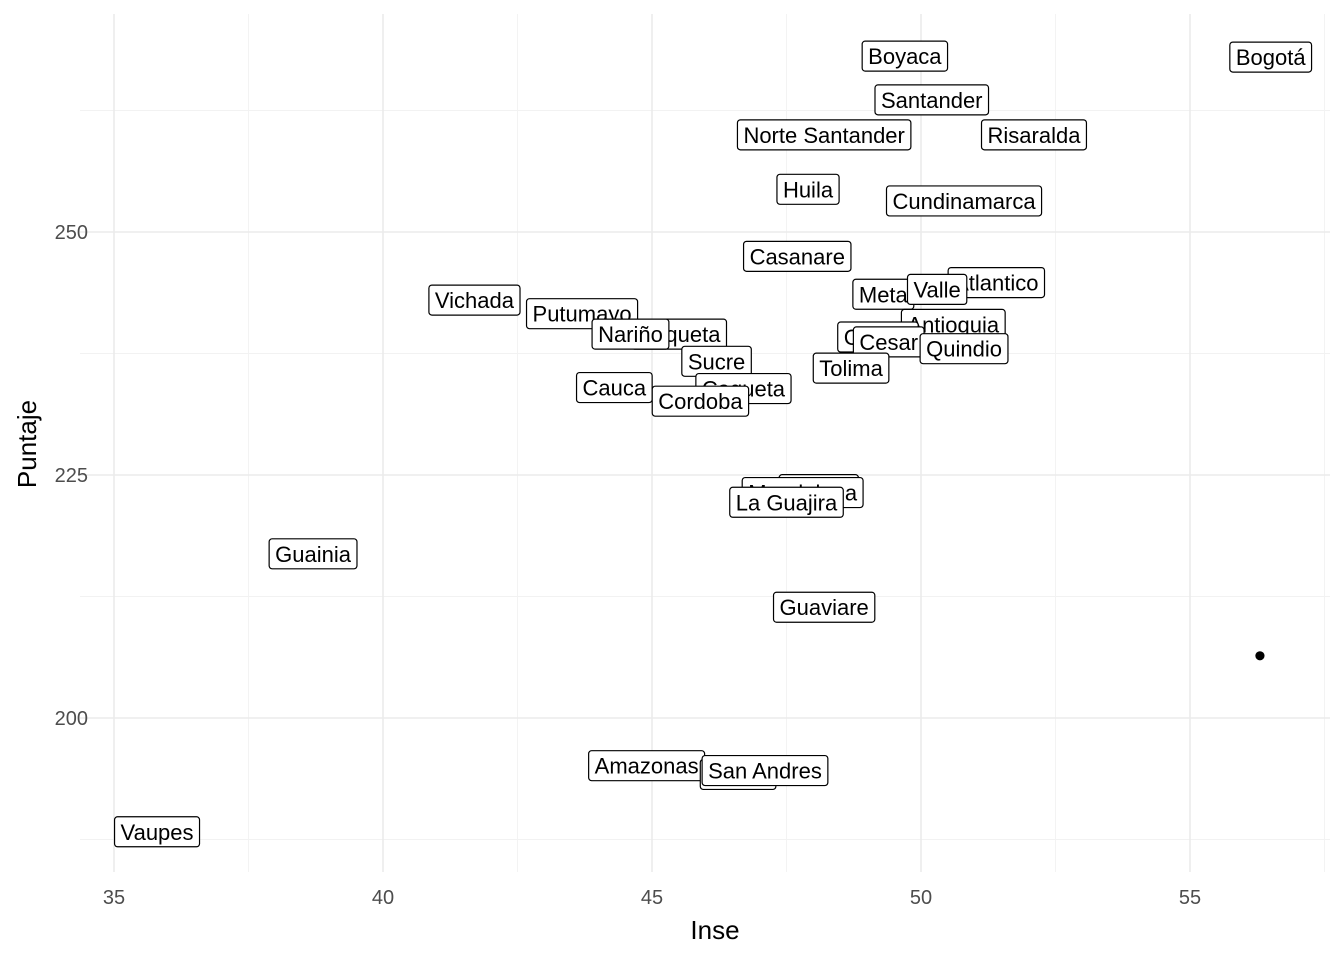 The image size is (1344, 960). What do you see at coordinates (921, 898) in the screenshot?
I see `x-tick-label: 50` at bounding box center [921, 898].